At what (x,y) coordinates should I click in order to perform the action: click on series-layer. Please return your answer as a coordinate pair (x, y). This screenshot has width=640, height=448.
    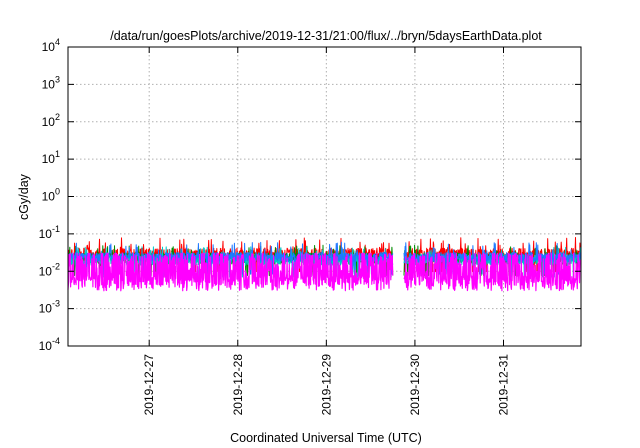
    Looking at the image, I should click on (324, 264).